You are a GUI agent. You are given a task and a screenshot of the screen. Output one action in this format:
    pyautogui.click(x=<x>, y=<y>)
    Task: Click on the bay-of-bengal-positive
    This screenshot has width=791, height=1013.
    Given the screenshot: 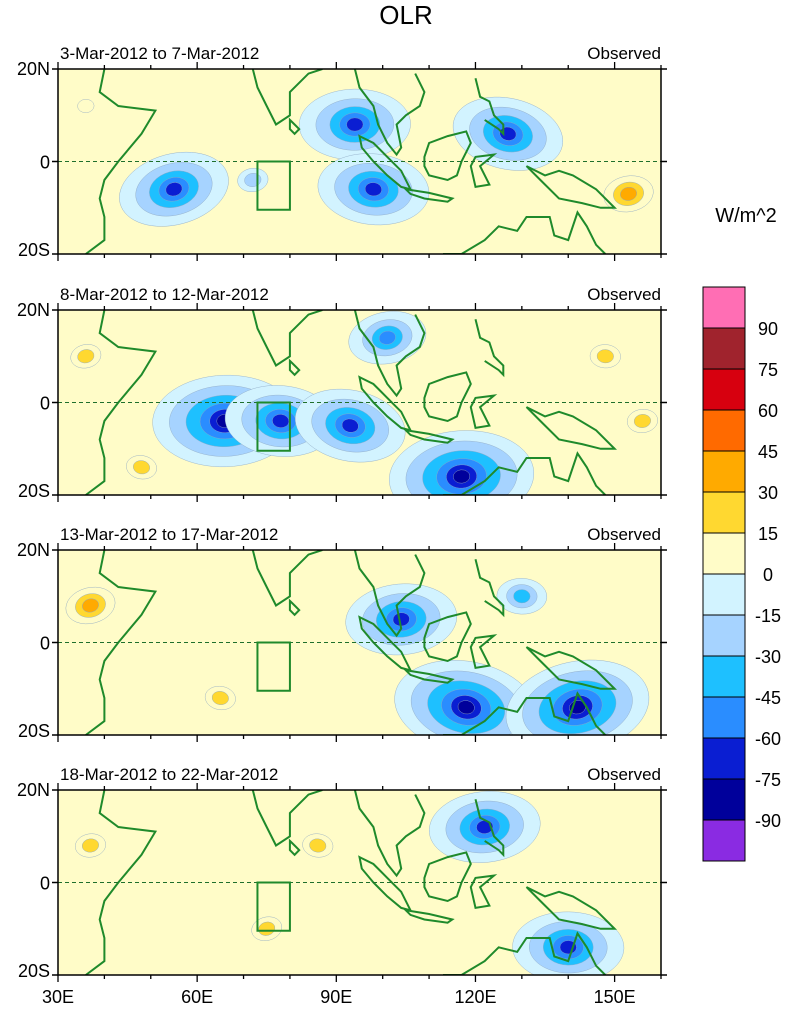 What is the action you would take?
    pyautogui.click(x=318, y=845)
    